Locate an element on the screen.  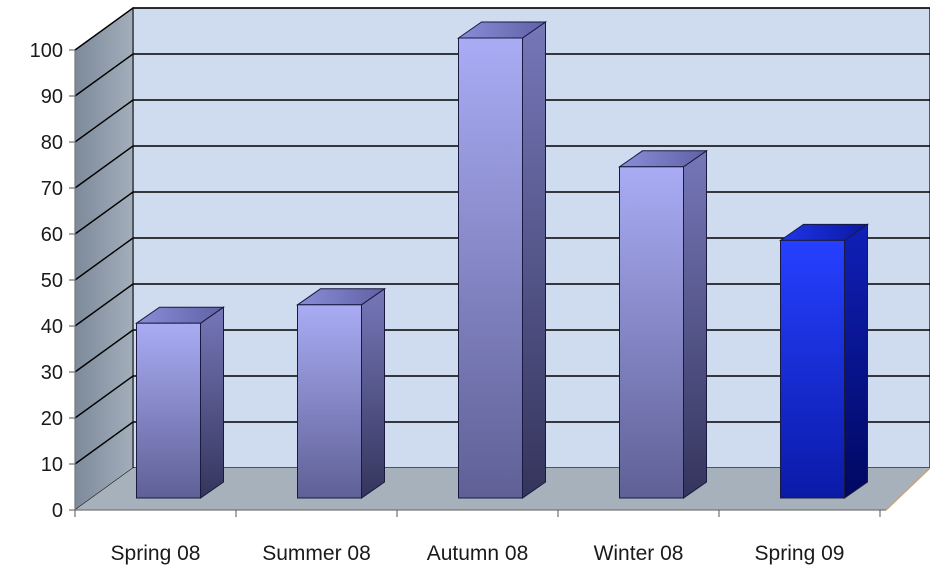
y-tick-label: 60 is located at coordinates (52, 235).